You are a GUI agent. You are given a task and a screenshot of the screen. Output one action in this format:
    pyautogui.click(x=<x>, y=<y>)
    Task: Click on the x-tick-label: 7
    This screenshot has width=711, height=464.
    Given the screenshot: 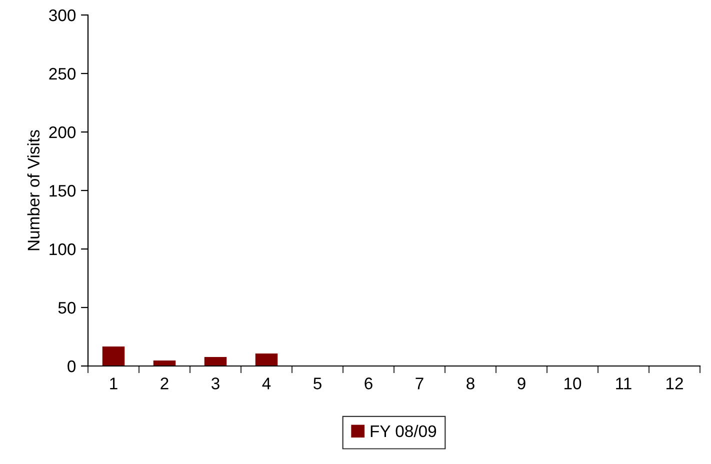 What is the action you would take?
    pyautogui.click(x=420, y=384)
    